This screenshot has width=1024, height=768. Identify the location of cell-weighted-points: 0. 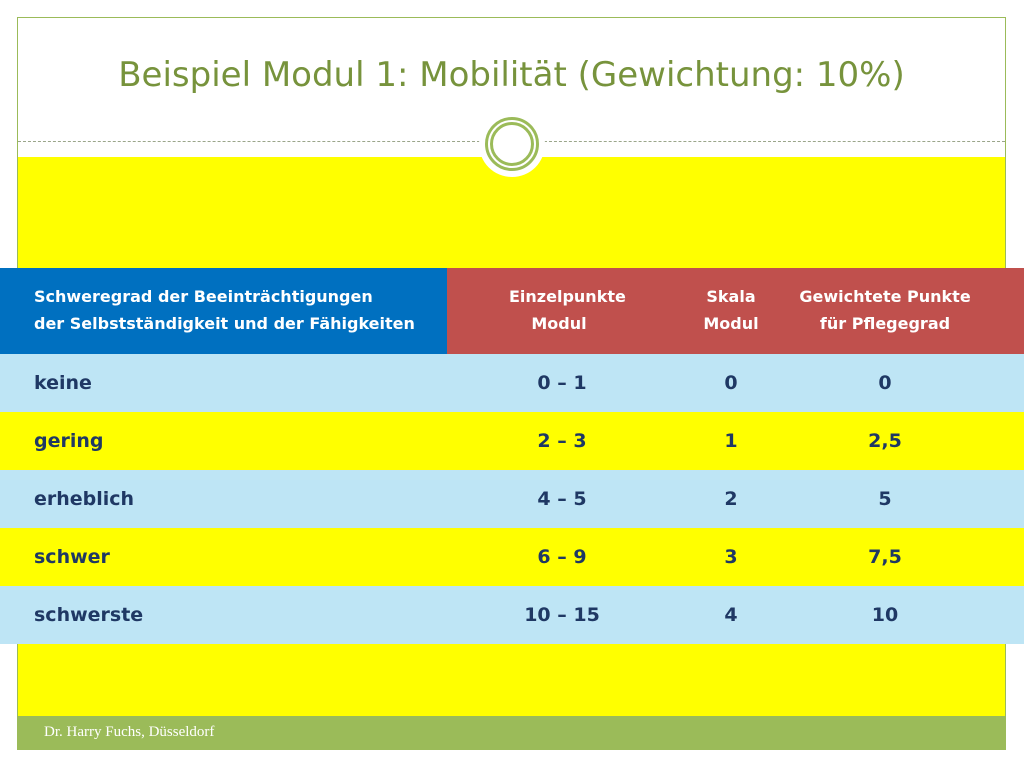
(885, 383).